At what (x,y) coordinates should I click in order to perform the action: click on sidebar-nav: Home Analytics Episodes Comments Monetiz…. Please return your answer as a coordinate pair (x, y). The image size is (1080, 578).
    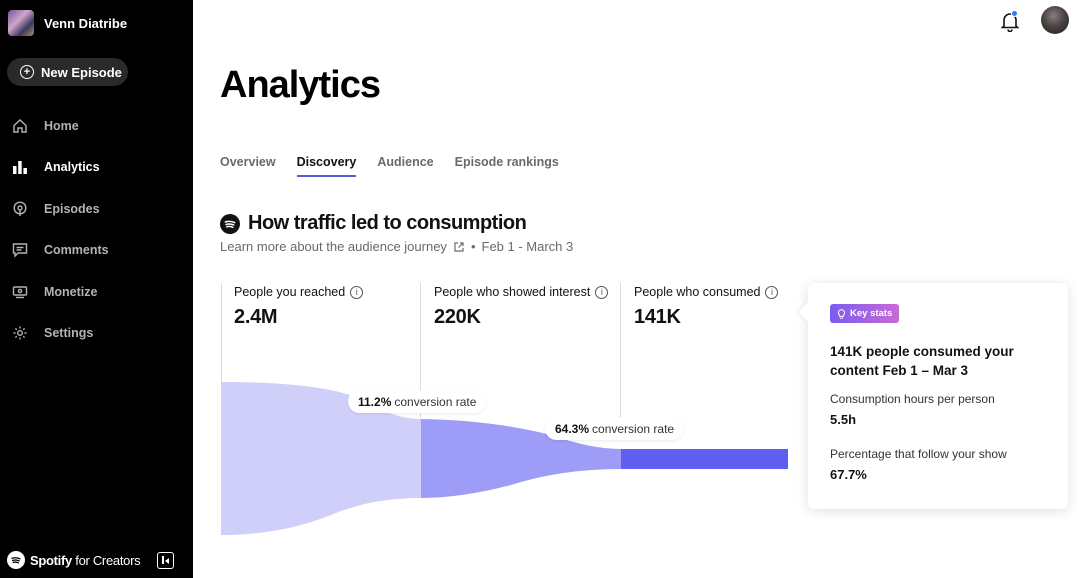
    Looking at the image, I should click on (96, 229).